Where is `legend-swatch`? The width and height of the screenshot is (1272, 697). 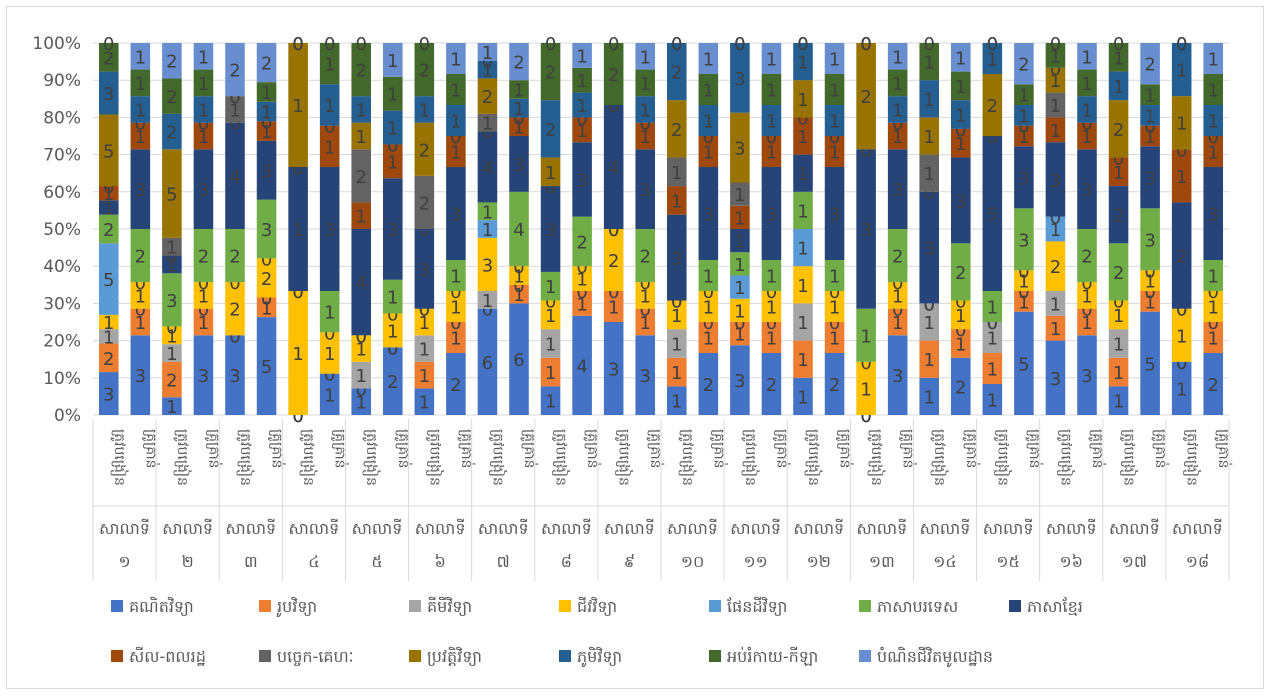
legend-swatch is located at coordinates (117, 656).